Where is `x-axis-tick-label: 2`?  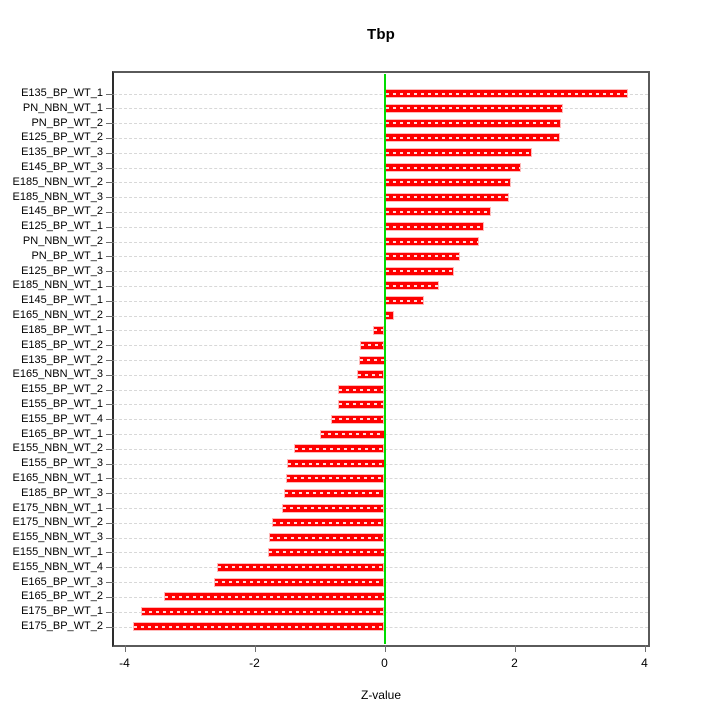 x-axis-tick-label: 2 is located at coordinates (514, 663).